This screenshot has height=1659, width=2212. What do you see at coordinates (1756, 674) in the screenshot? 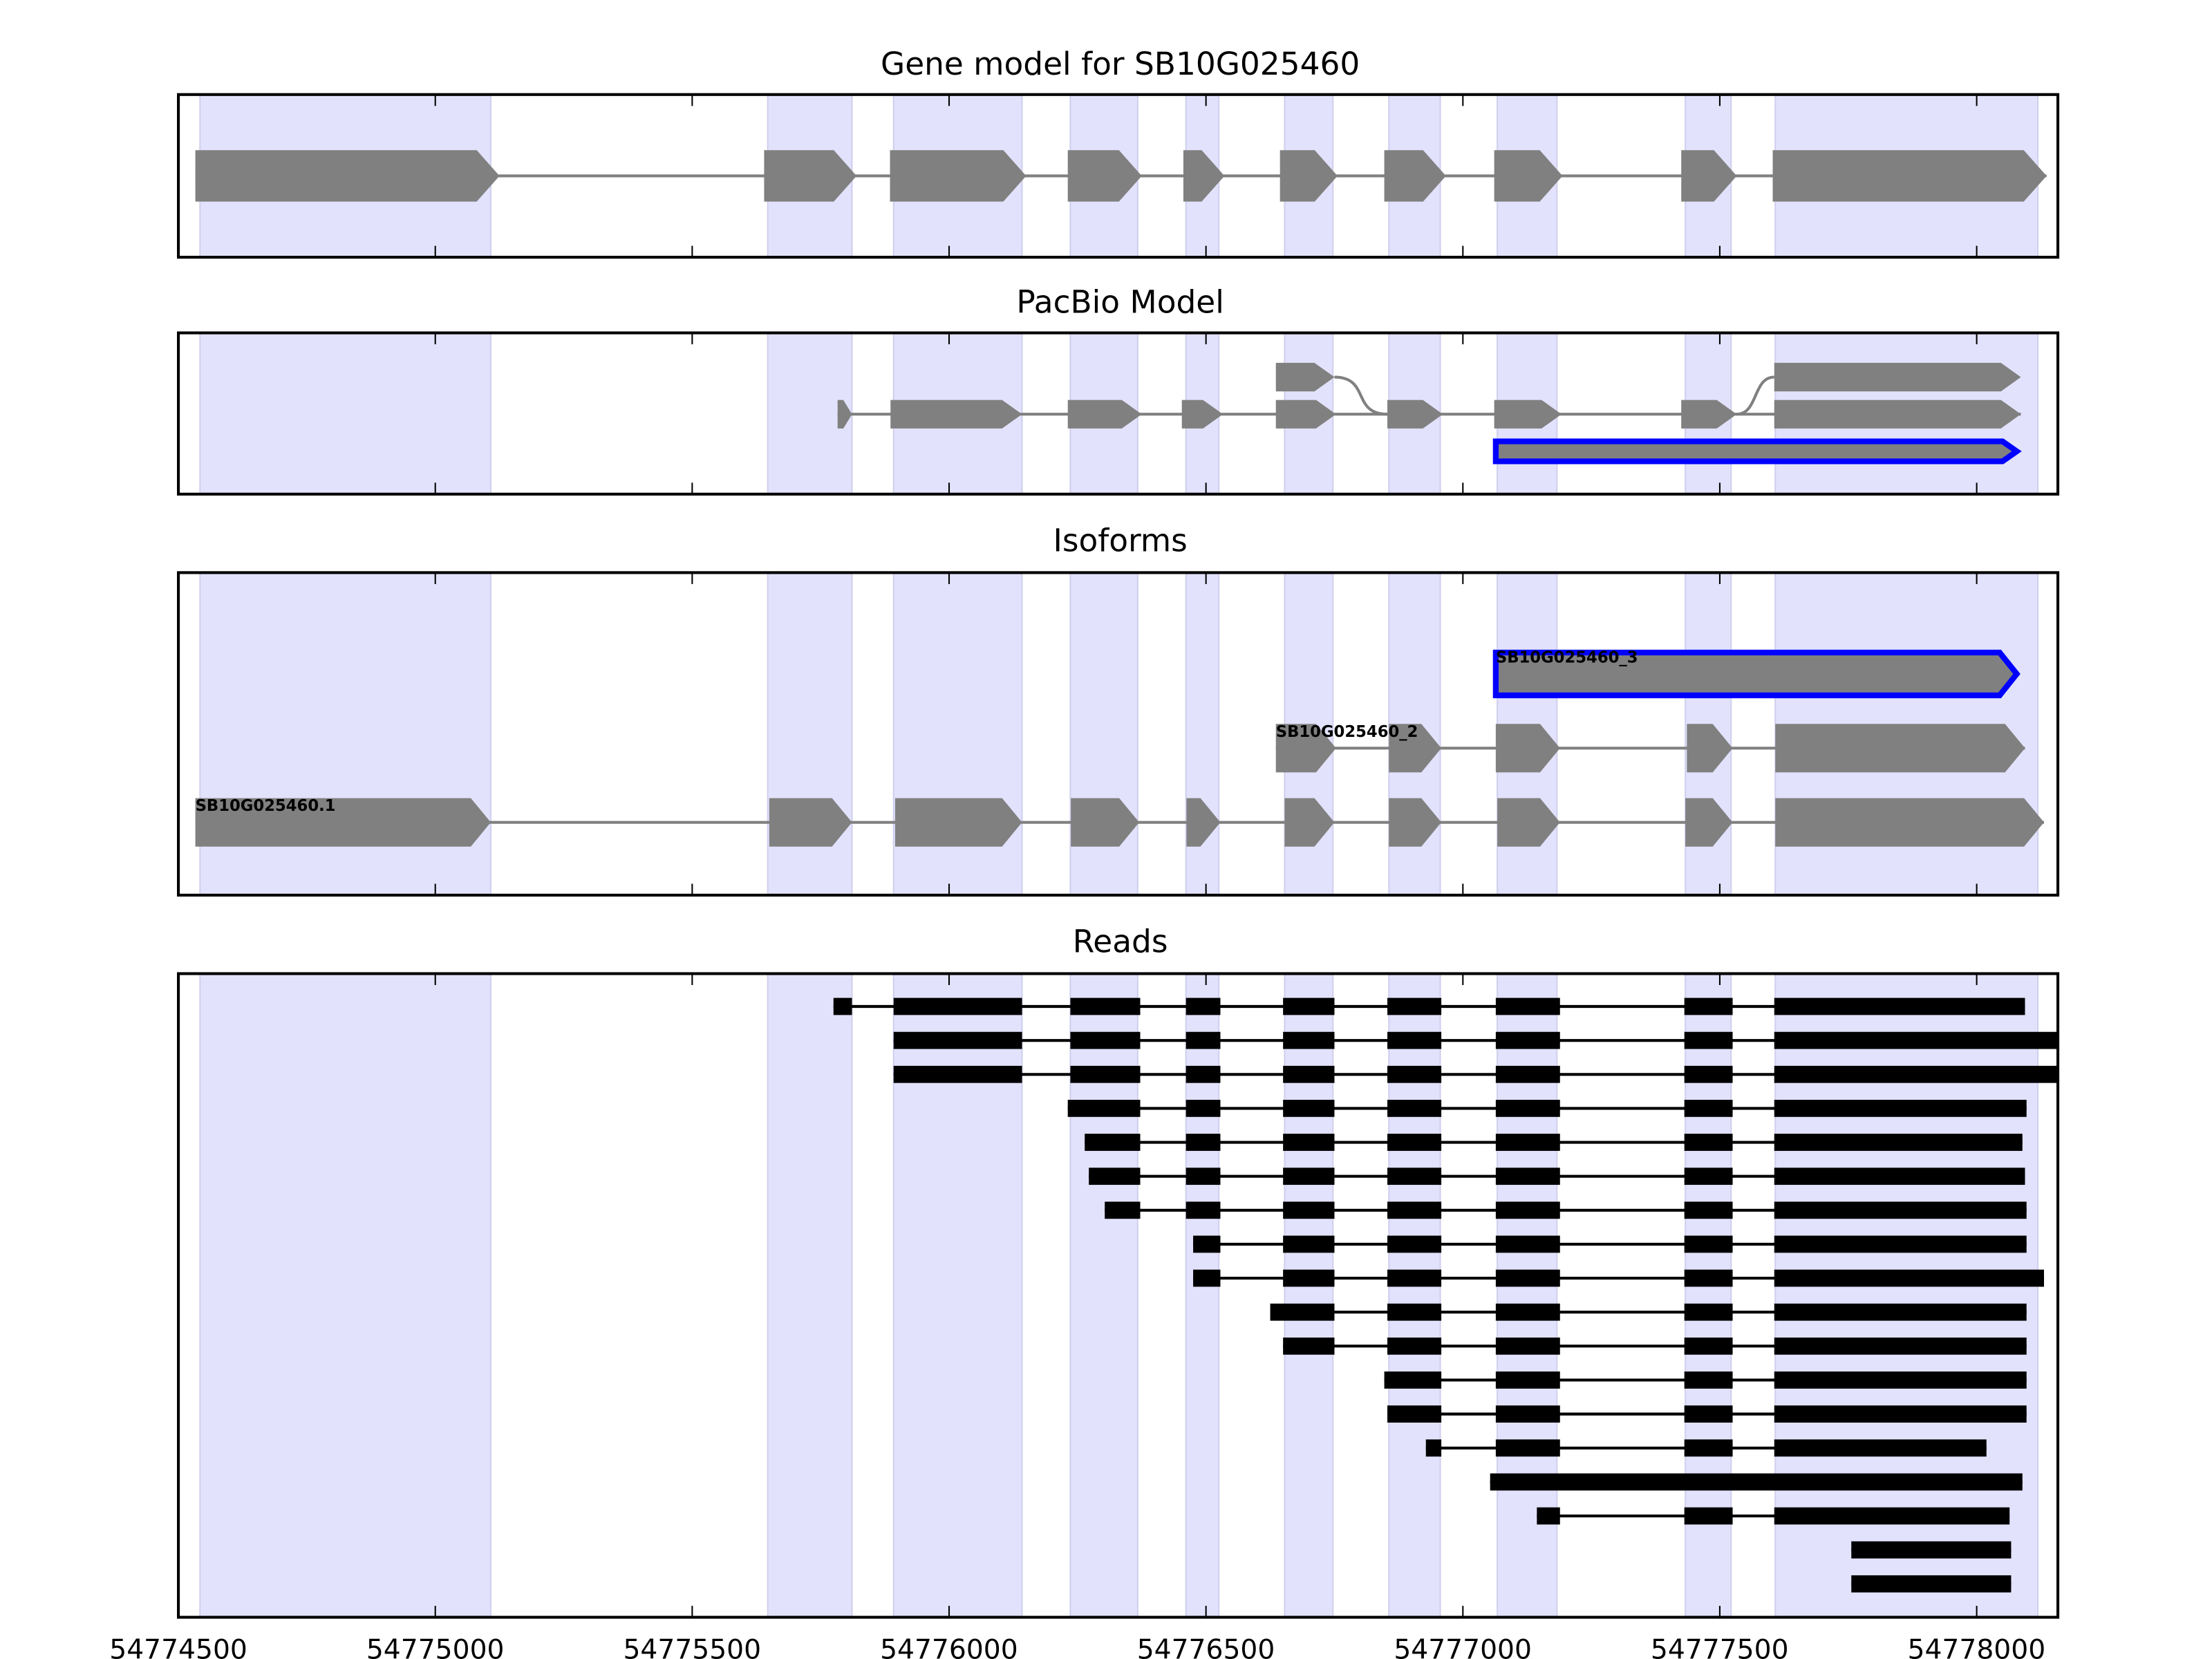
I see `isoform-exon-highlight` at bounding box center [1756, 674].